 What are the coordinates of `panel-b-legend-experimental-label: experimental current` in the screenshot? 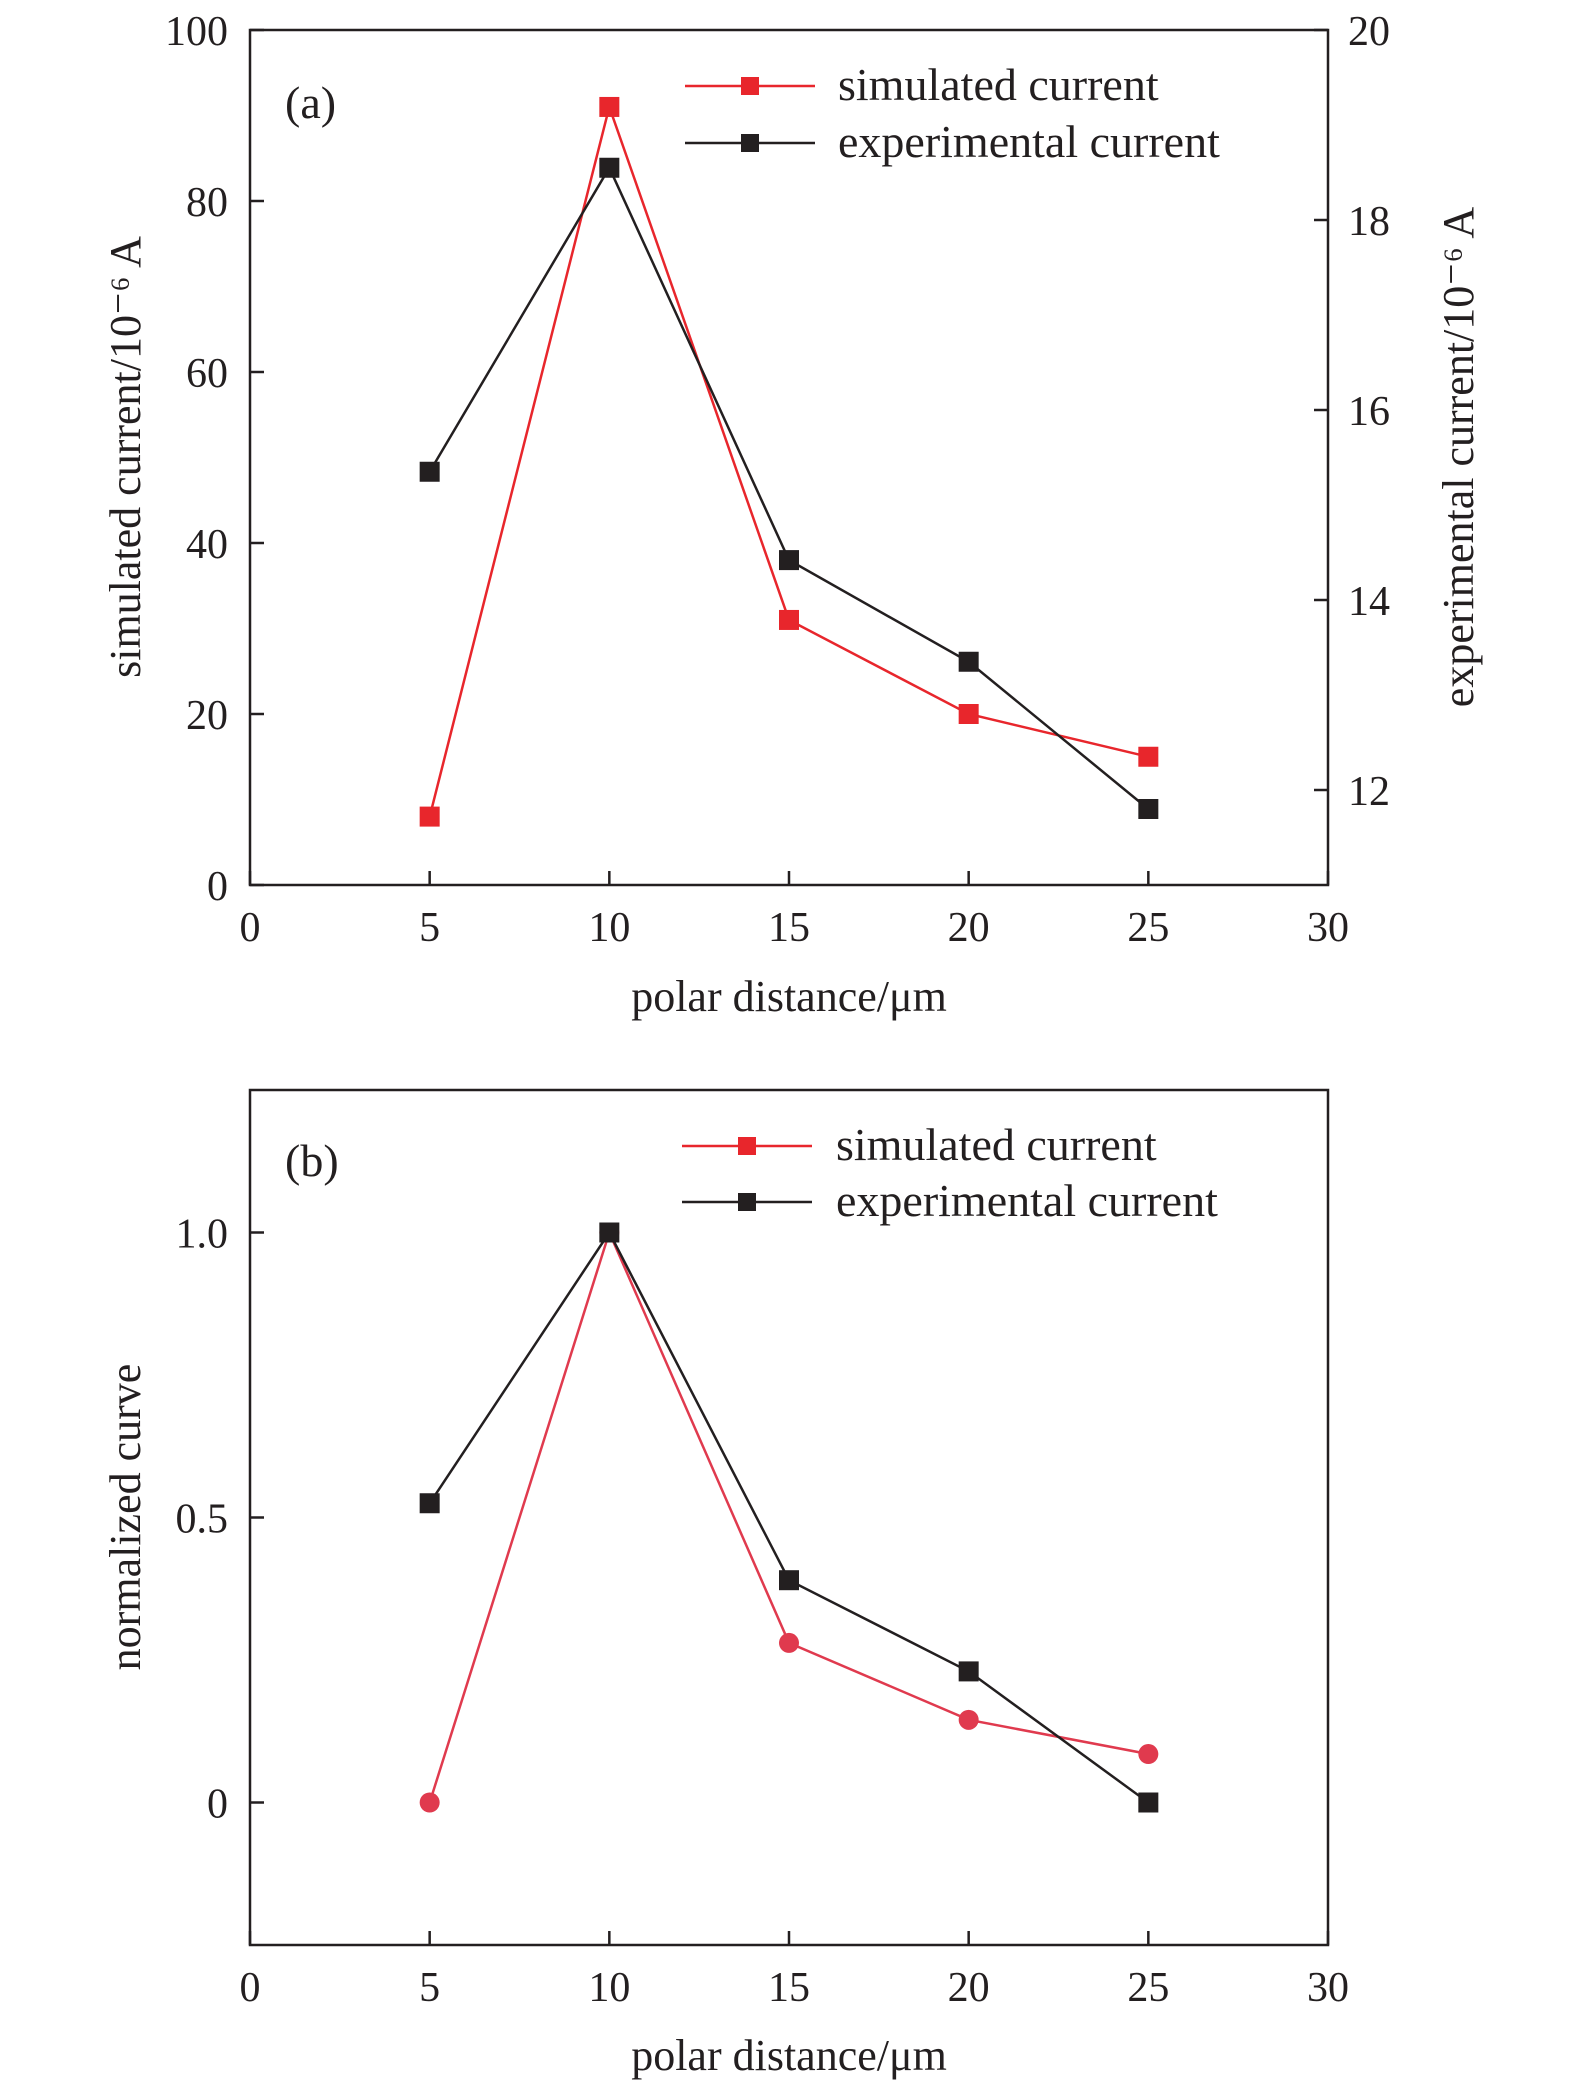 It's located at (1027, 1200).